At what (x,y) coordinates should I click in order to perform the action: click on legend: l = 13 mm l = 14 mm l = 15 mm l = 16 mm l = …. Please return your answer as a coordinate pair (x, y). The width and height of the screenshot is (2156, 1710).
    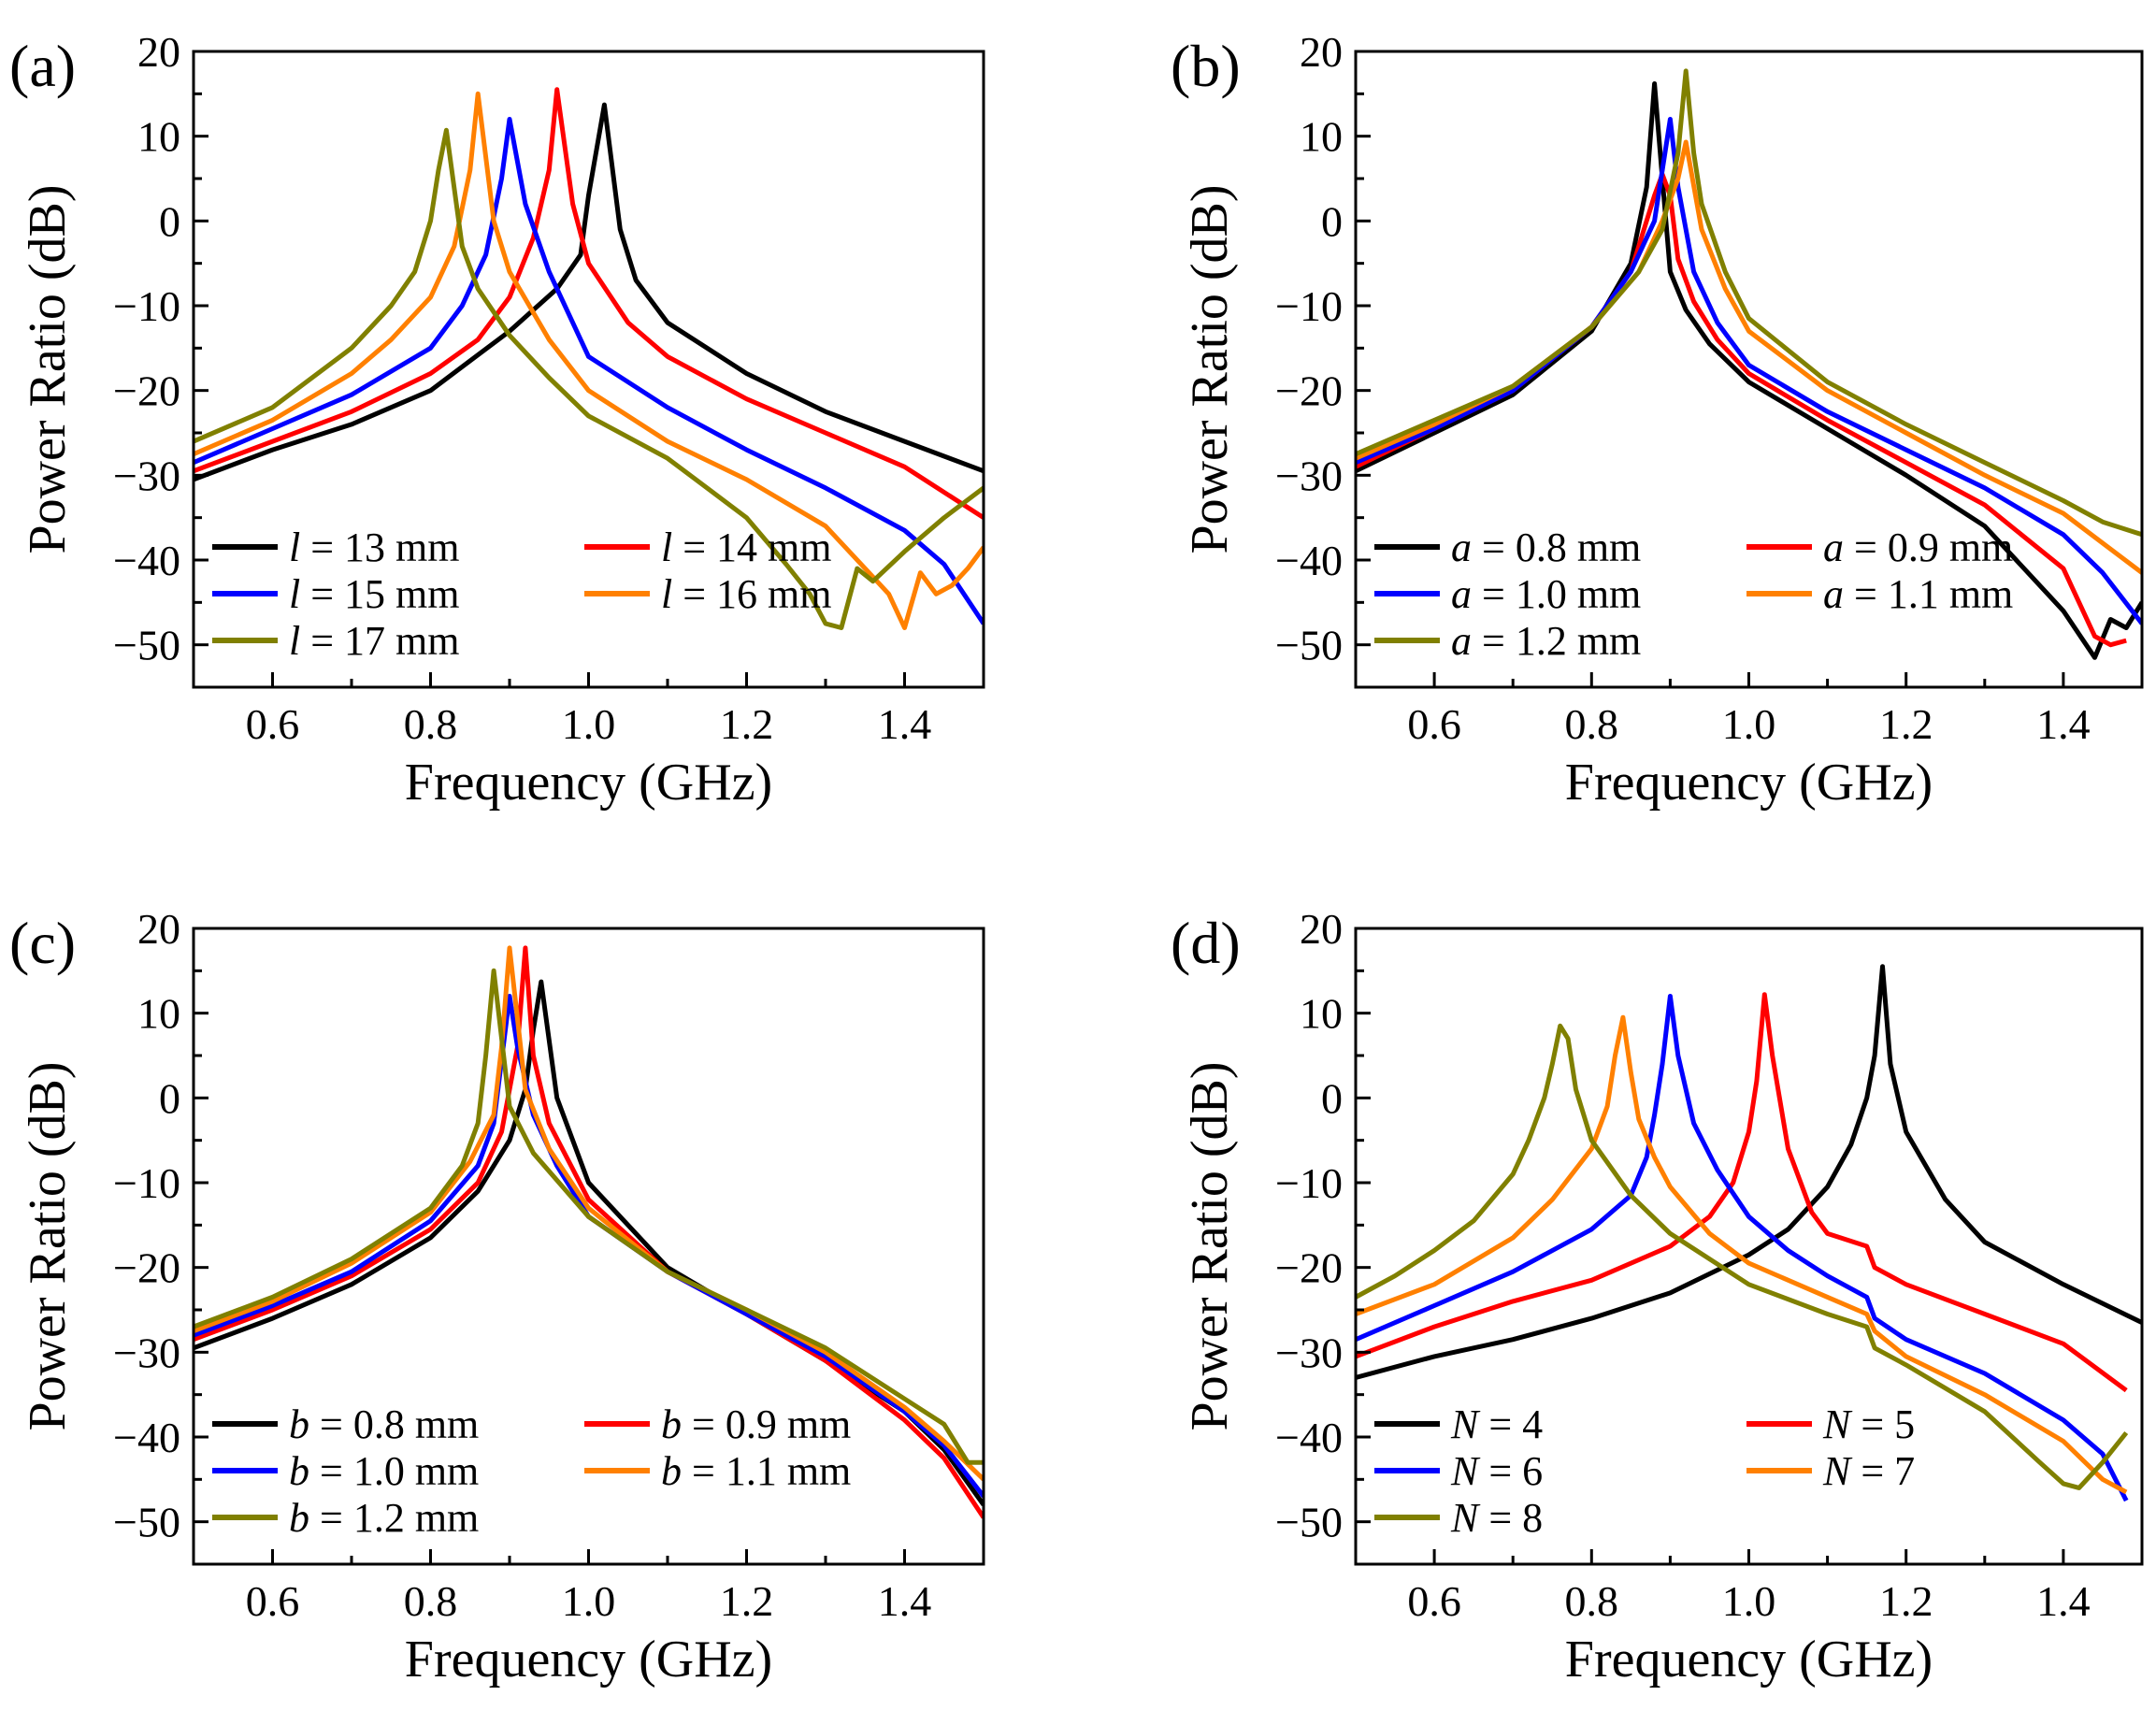
    Looking at the image, I should click on (522, 594).